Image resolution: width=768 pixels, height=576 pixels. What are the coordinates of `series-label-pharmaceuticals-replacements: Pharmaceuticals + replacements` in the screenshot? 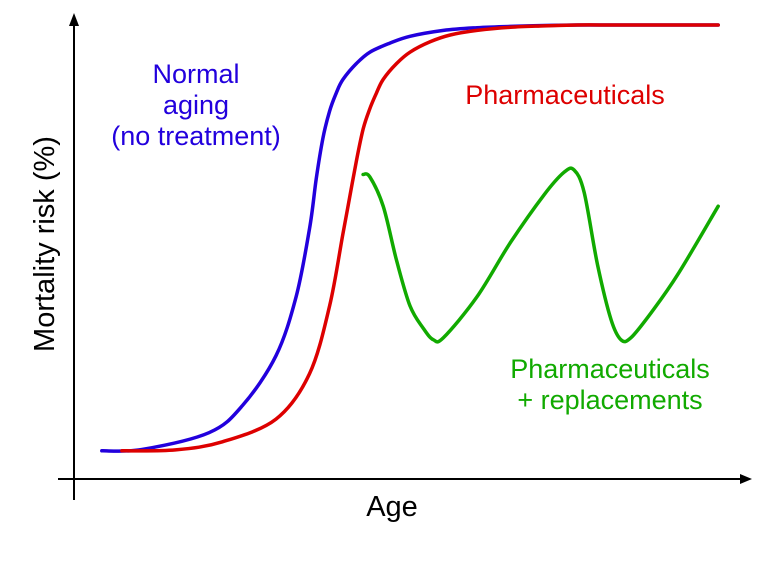 It's located at (610, 384).